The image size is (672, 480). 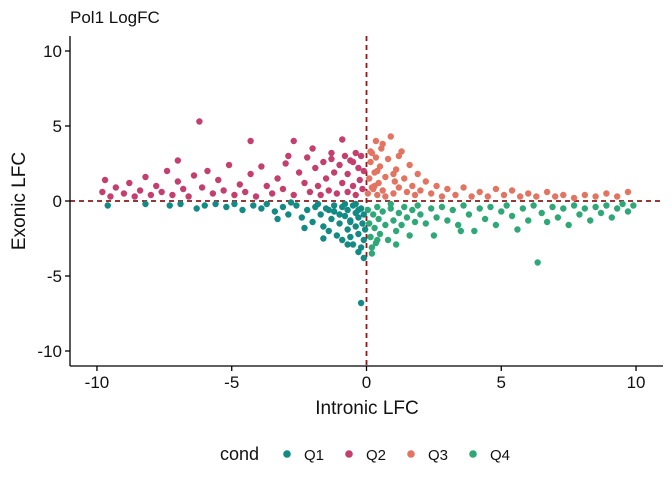 What do you see at coordinates (49, 351) in the screenshot?
I see `y-tick-label: -10` at bounding box center [49, 351].